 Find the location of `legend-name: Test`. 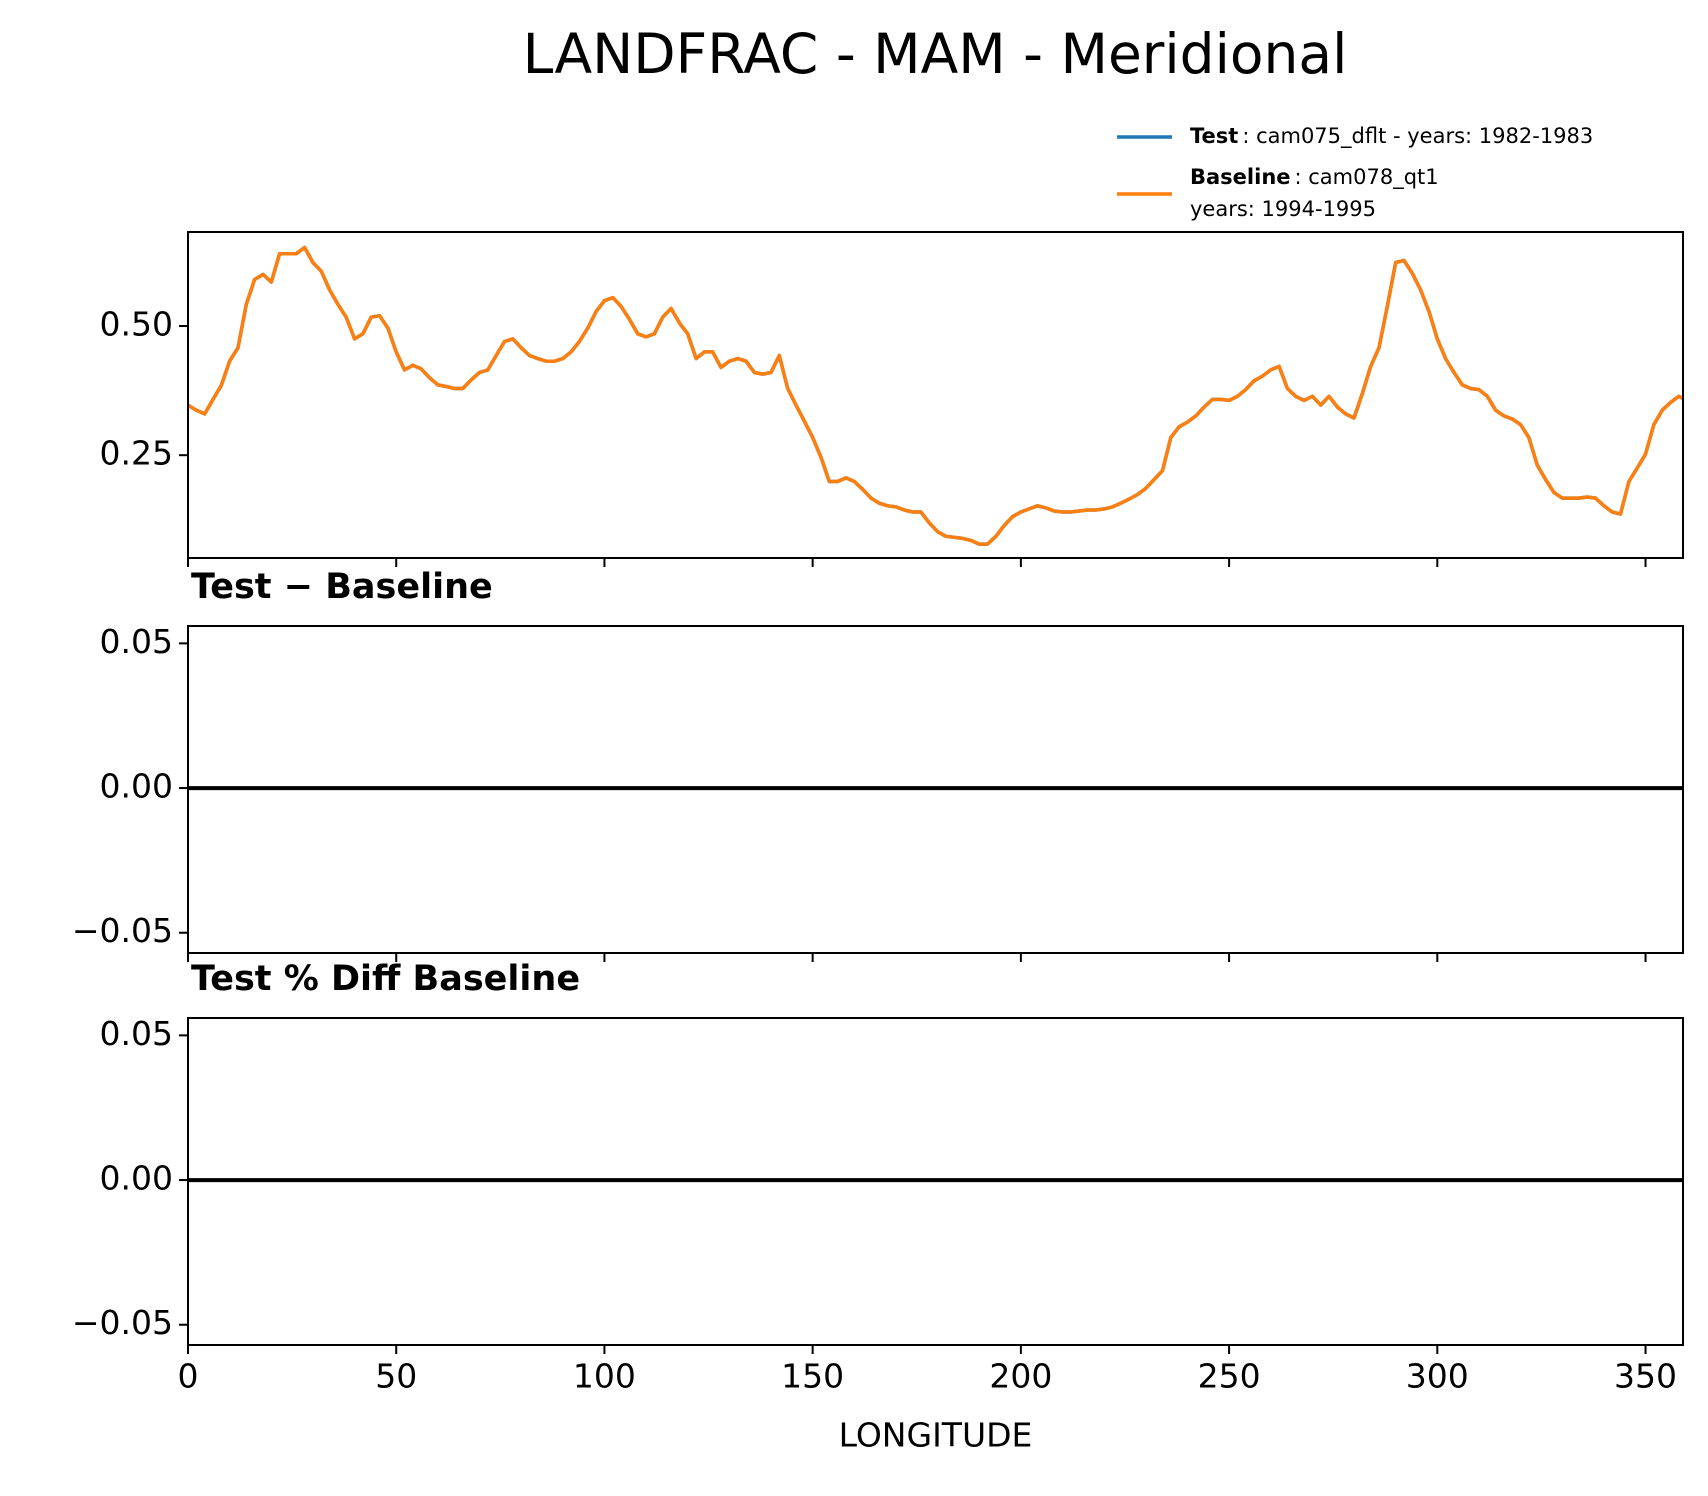

legend-name: Test is located at coordinates (1214, 136).